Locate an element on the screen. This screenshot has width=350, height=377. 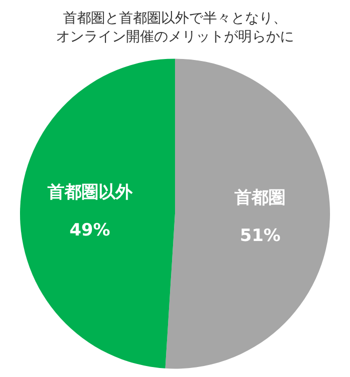
slice-label: 首都圏 is located at coordinates (260, 198).